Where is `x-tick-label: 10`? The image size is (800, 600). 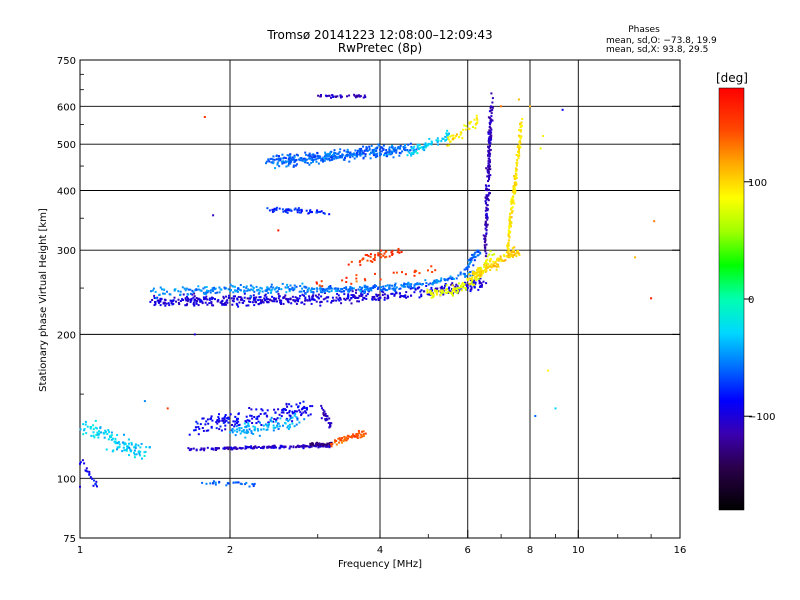
x-tick-label: 10 is located at coordinates (578, 550).